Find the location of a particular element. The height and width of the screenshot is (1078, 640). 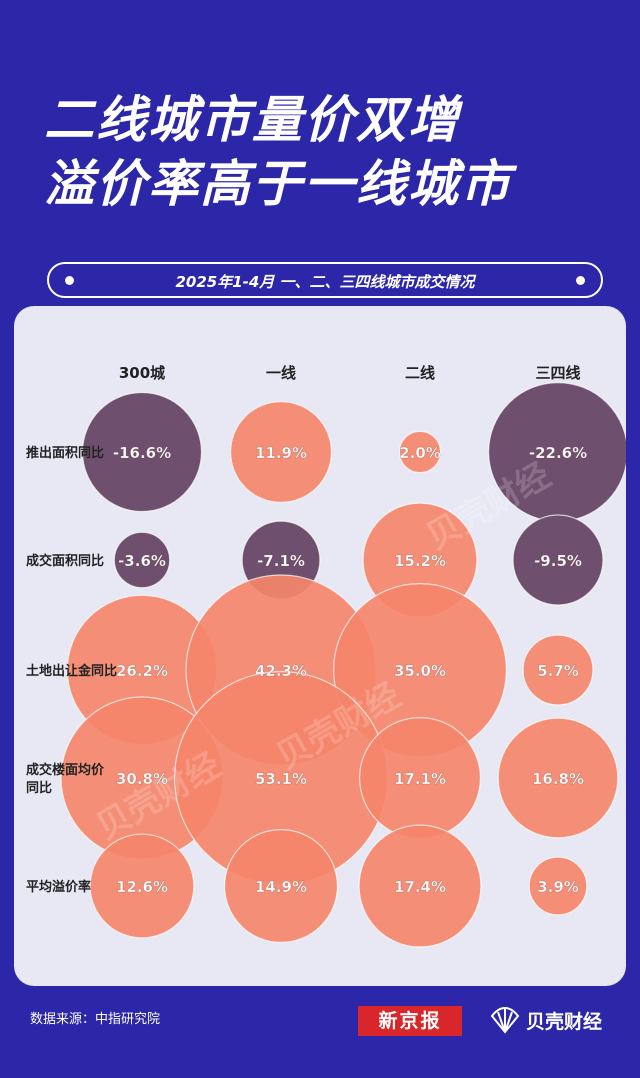

data-label: -22.6% is located at coordinates (558, 453).